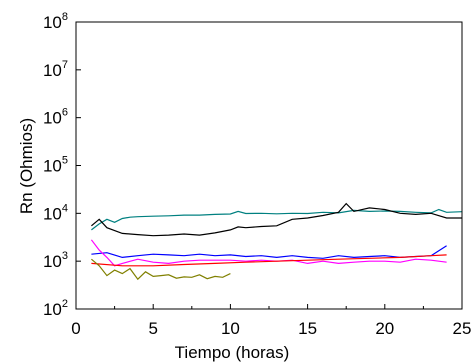 This screenshot has width=474, height=363. What do you see at coordinates (55, 165) in the screenshot?
I see `y-tick-label: 10⁵` at bounding box center [55, 165].